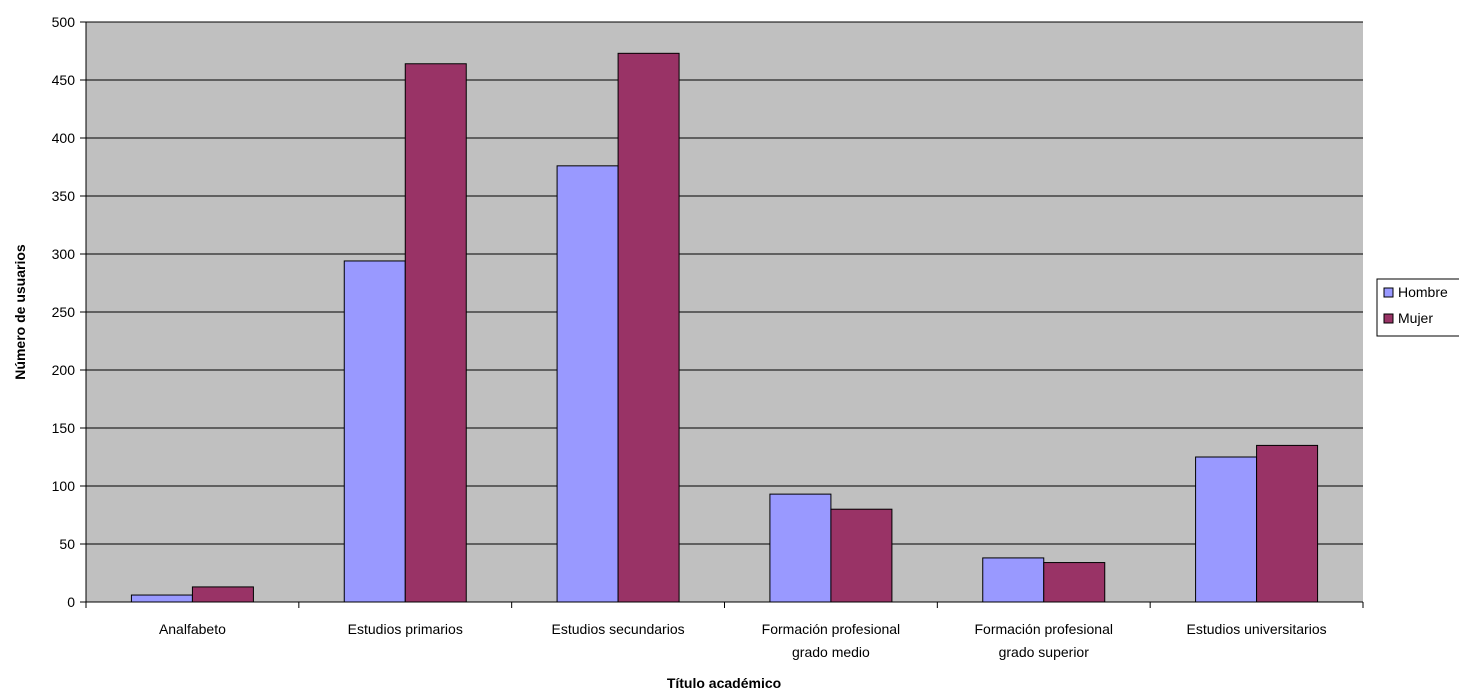  Describe the element at coordinates (64, 138) in the screenshot. I see `y-tick-label: 400` at that location.